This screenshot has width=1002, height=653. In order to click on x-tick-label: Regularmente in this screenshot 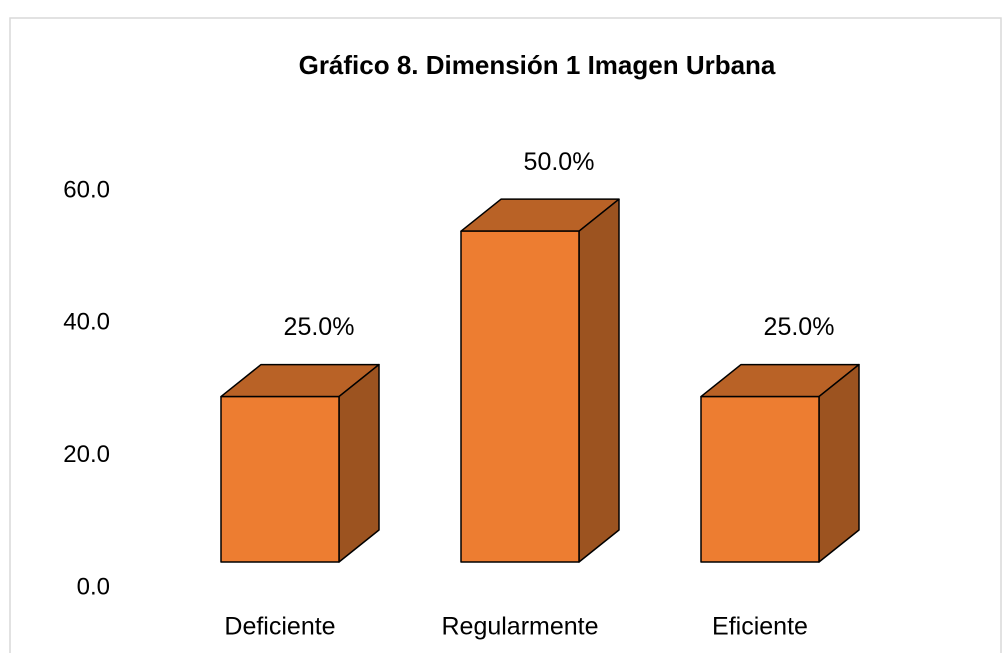, I will do `click(519, 627)`.